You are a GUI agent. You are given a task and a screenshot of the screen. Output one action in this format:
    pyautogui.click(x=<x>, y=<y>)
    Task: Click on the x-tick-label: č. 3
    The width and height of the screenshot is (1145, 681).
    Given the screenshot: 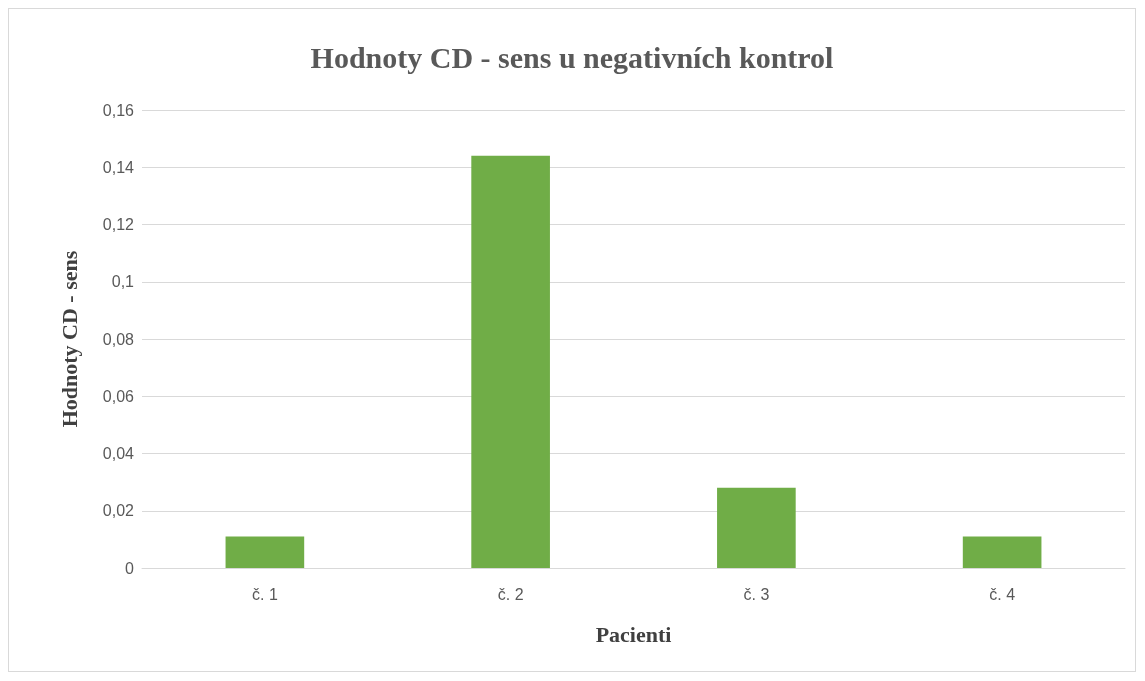 What is the action you would take?
    pyautogui.click(x=756, y=594)
    